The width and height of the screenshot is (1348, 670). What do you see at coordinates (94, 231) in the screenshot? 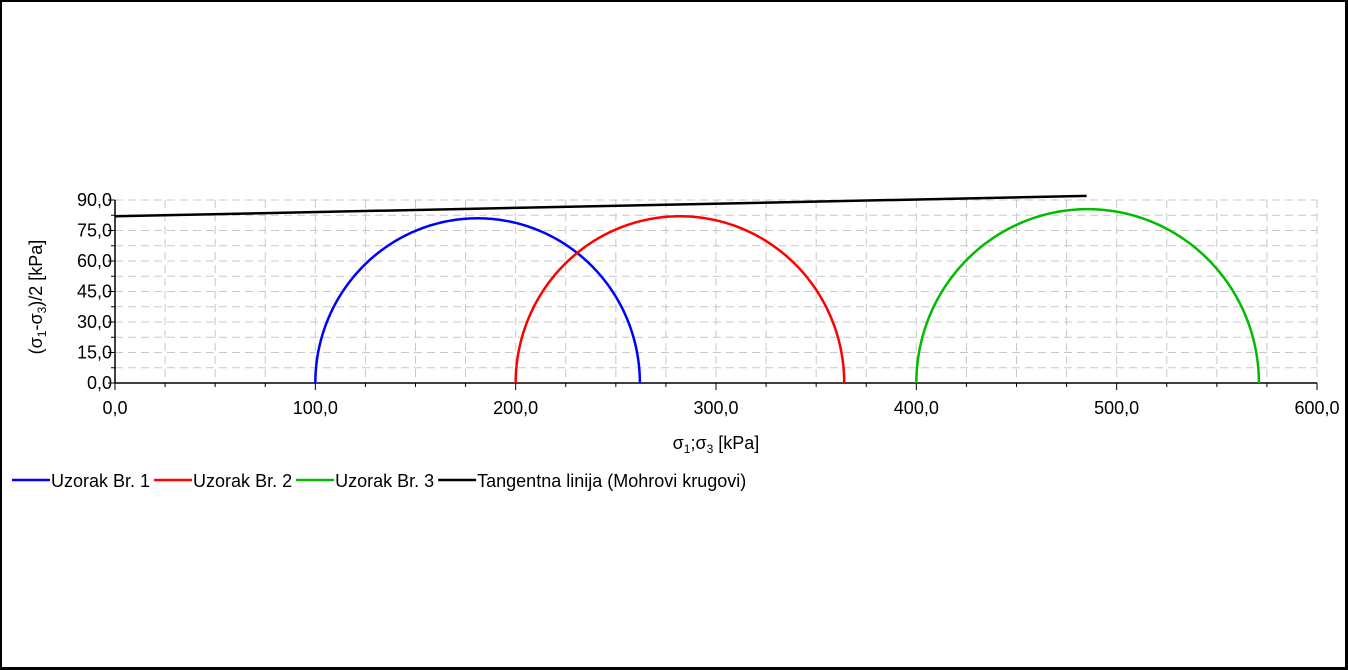
I see `y-tick-label: 75,0` at bounding box center [94, 231].